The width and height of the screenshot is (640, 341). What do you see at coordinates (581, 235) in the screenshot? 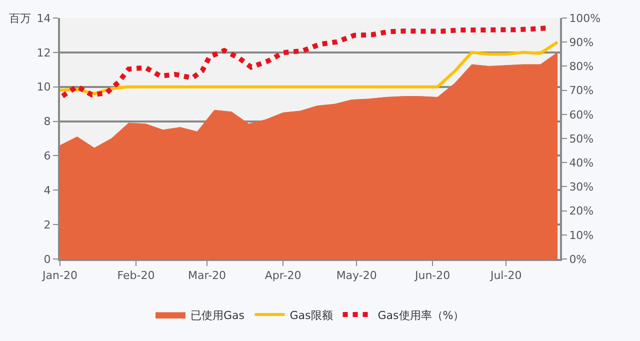
I see `y2-tick-label: 10%` at bounding box center [581, 235].